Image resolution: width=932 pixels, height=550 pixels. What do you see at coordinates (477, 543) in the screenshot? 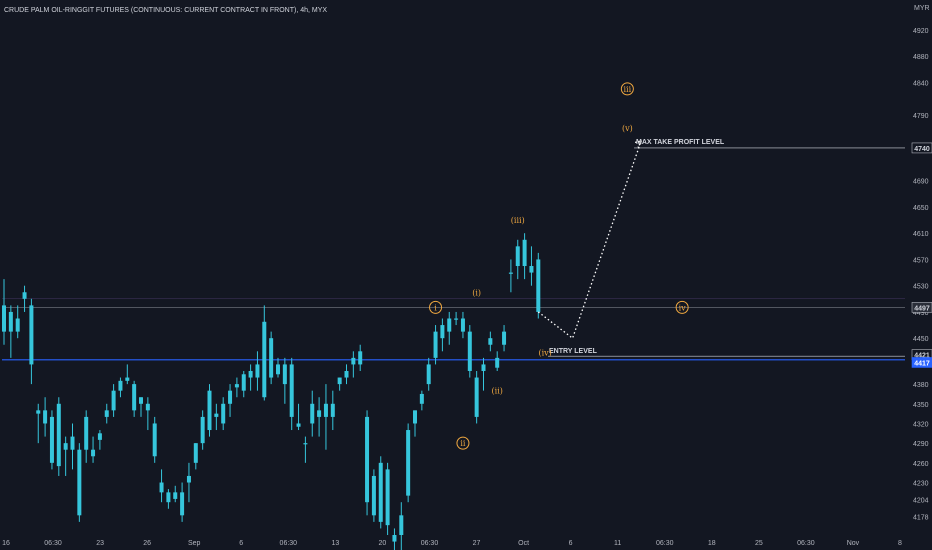
I see `x-tick-label: 27` at bounding box center [477, 543].